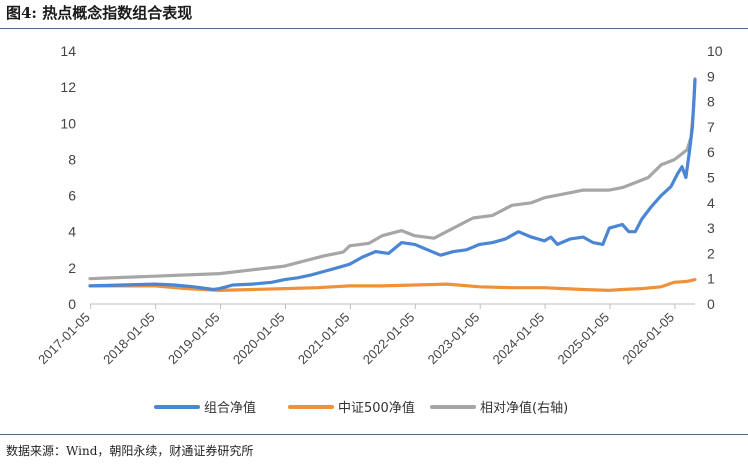 Image resolution: width=748 pixels, height=466 pixels. What do you see at coordinates (130, 451) in the screenshot?
I see `source-note: 数据来源：Wind，朝阳永续，财通证券研究所` at bounding box center [130, 451].